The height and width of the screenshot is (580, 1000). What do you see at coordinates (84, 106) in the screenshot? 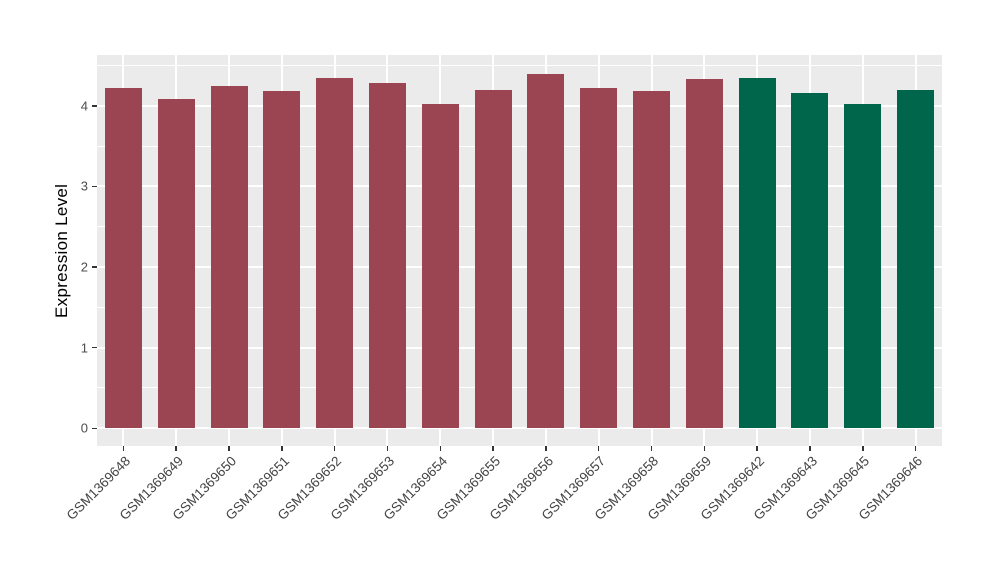
I see `y-tick-label: 4` at bounding box center [84, 106].